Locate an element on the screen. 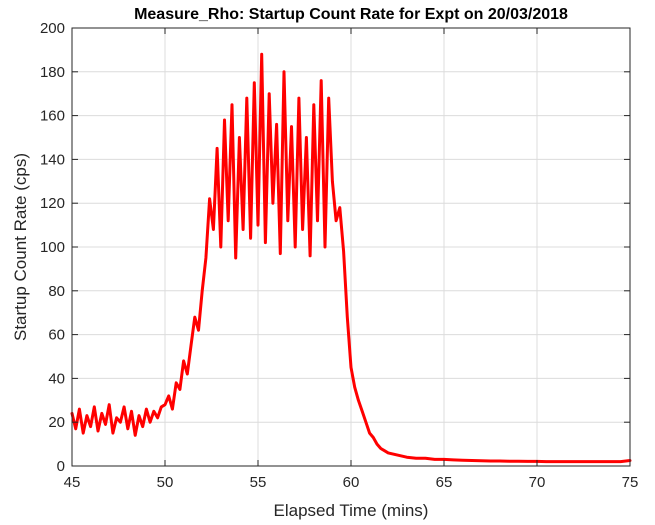 The width and height of the screenshot is (655, 525). y-tick-label: 140 is located at coordinates (52, 159).